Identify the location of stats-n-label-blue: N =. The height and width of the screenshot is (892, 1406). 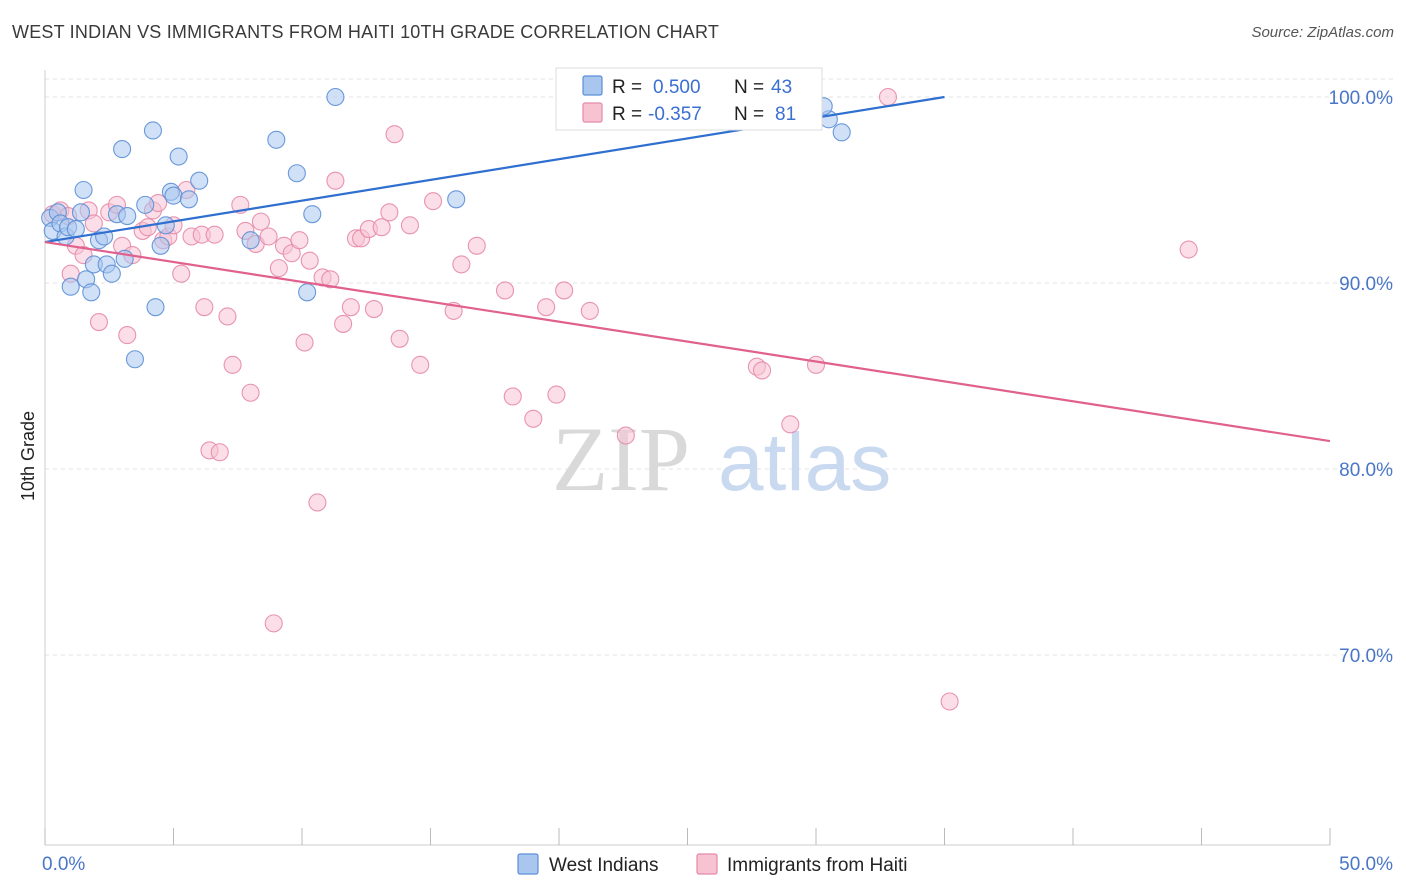
(749, 87).